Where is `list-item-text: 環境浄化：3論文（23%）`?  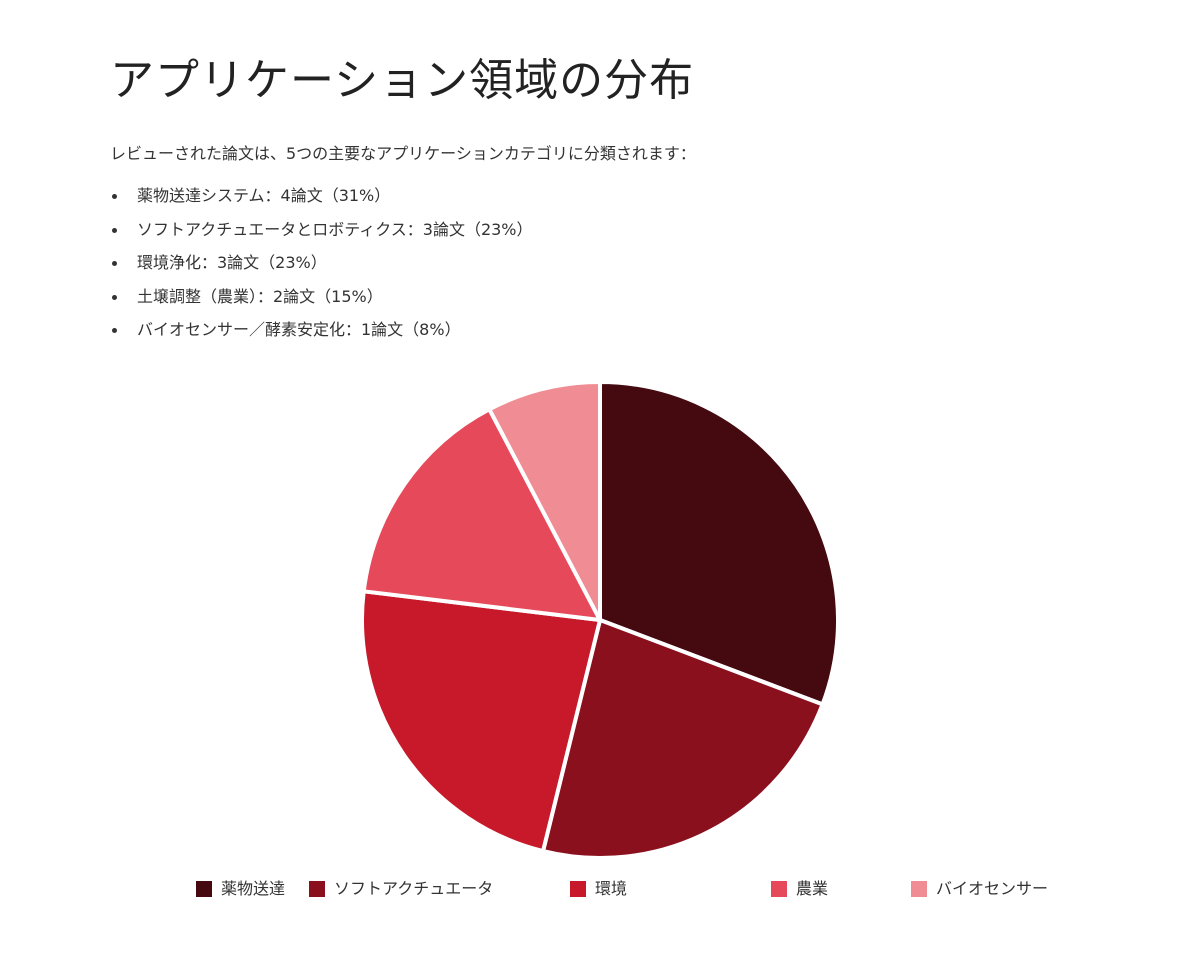
list-item-text: 環境浄化：3論文（23%） is located at coordinates (232, 262).